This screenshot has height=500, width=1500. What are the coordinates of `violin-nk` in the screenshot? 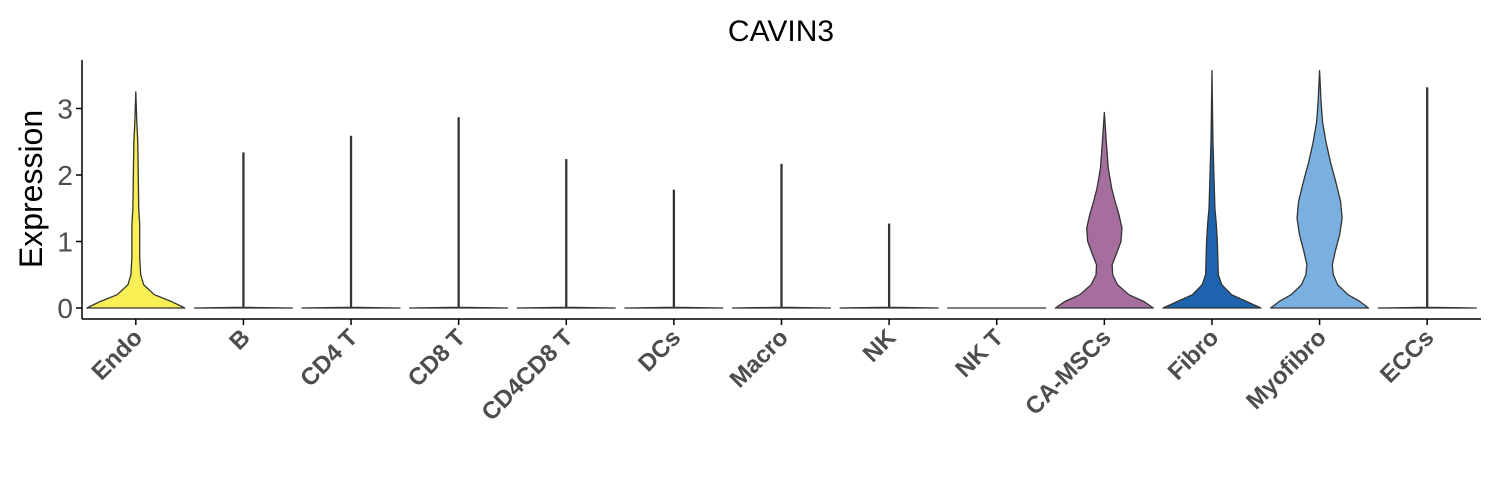 It's located at (889, 266).